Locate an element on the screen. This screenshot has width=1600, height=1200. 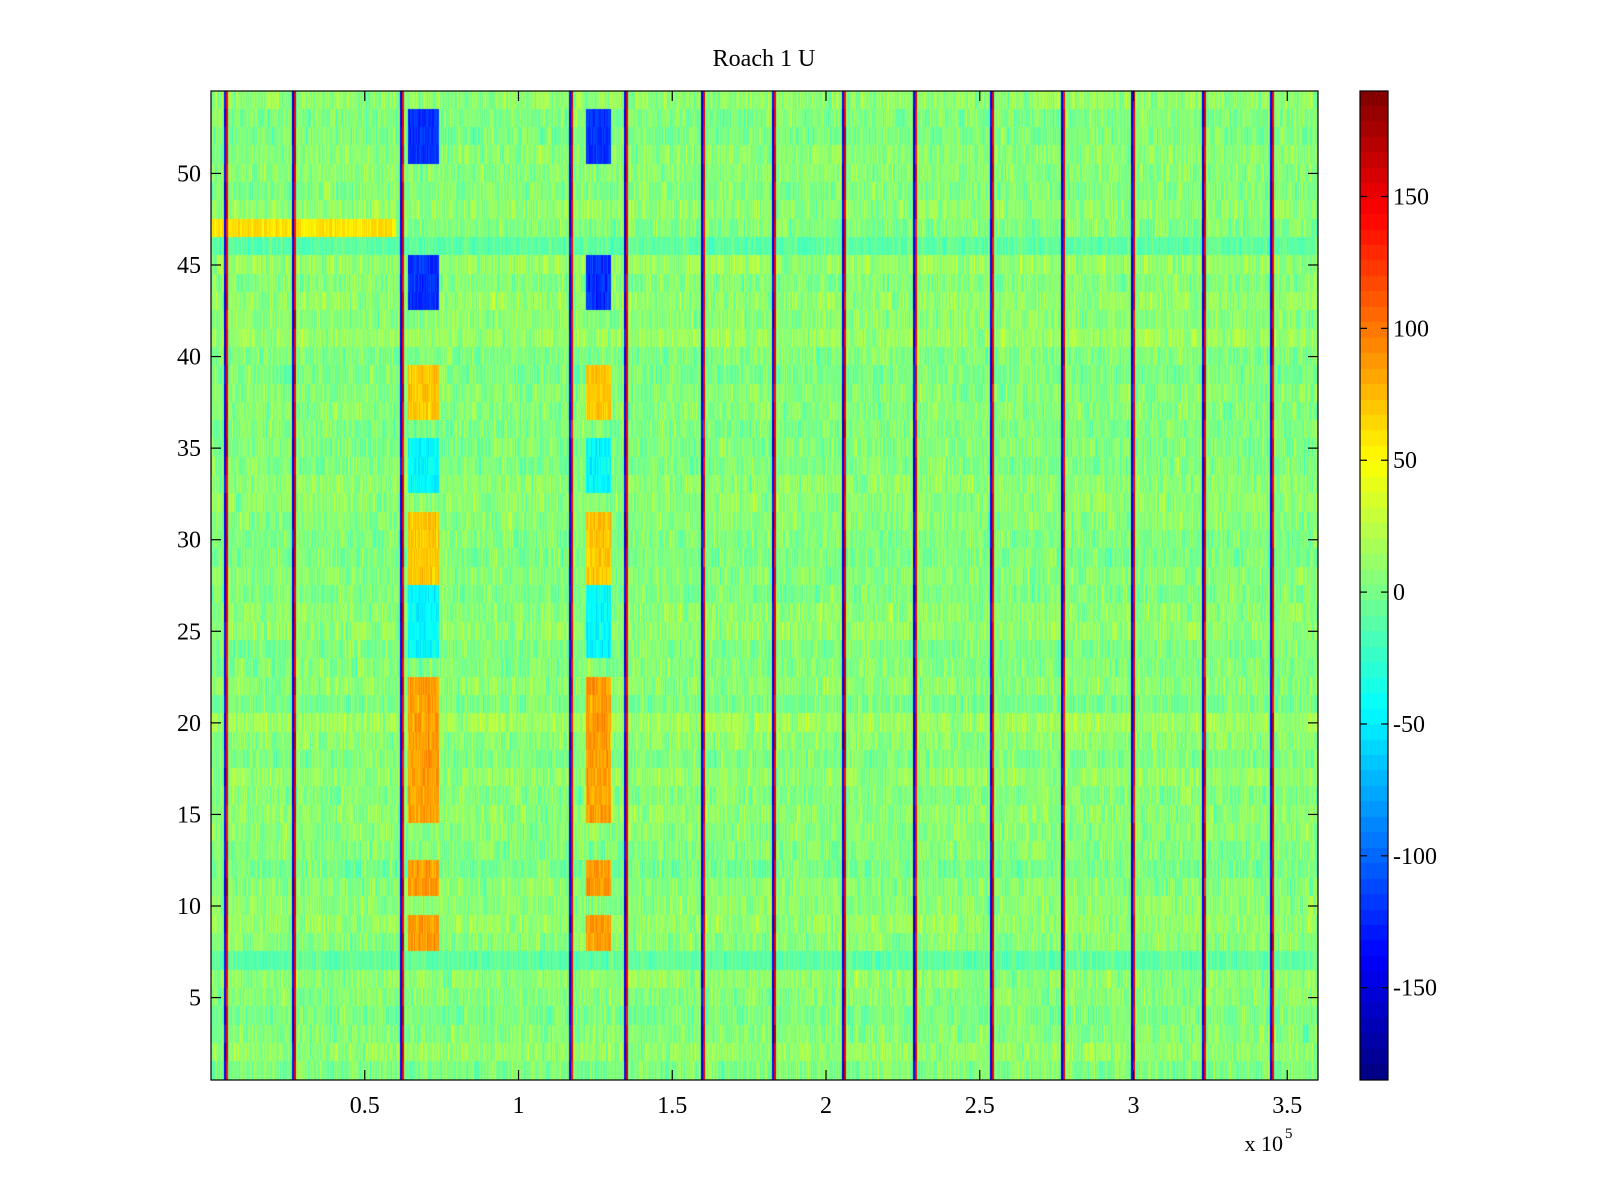
colorbar-tick-label: -50 is located at coordinates (1409, 725).